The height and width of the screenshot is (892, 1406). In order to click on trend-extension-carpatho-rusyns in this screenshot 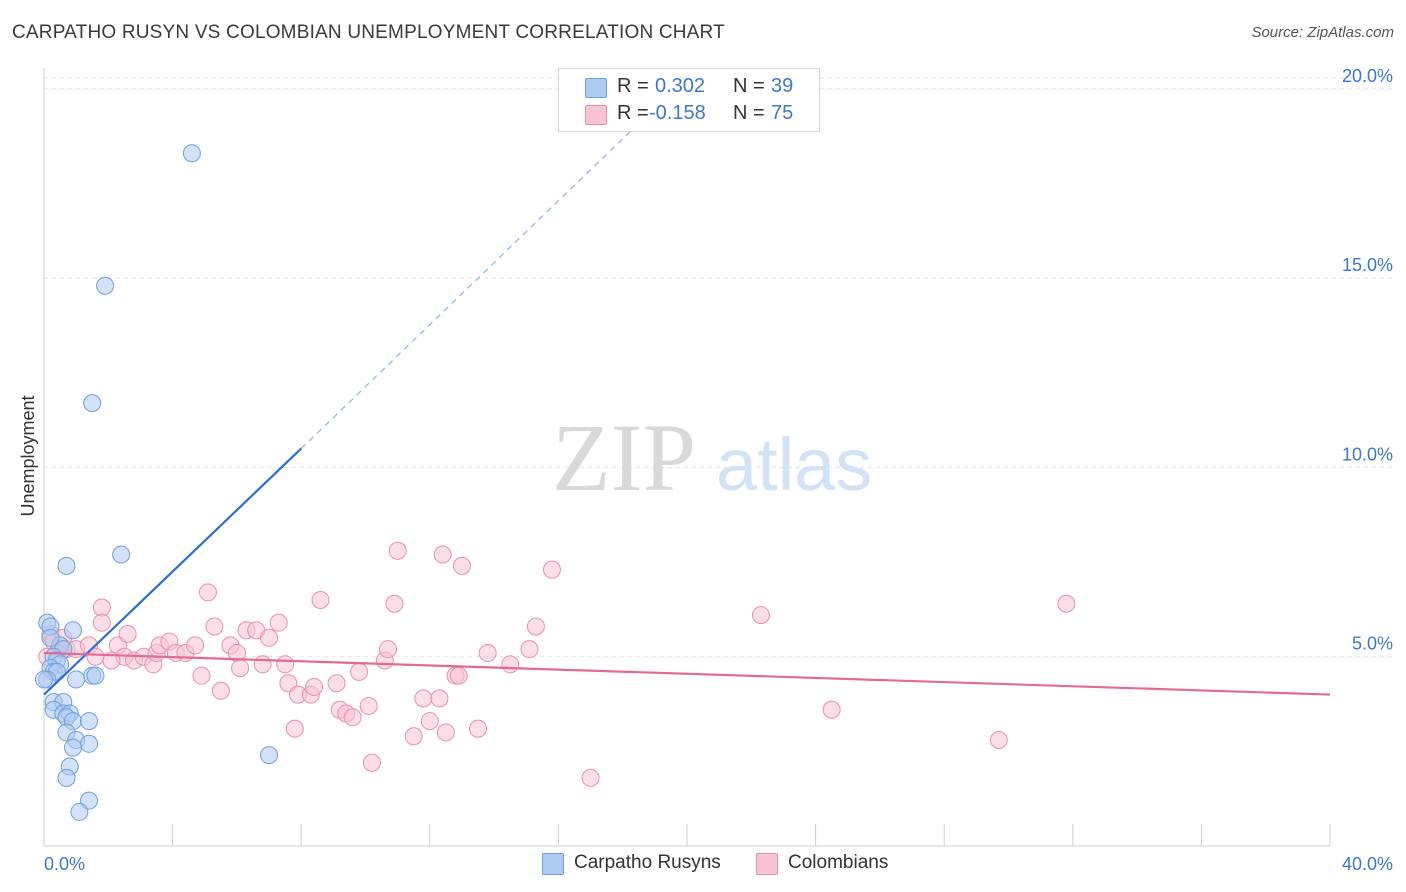, I will do `click(478, 278)`.